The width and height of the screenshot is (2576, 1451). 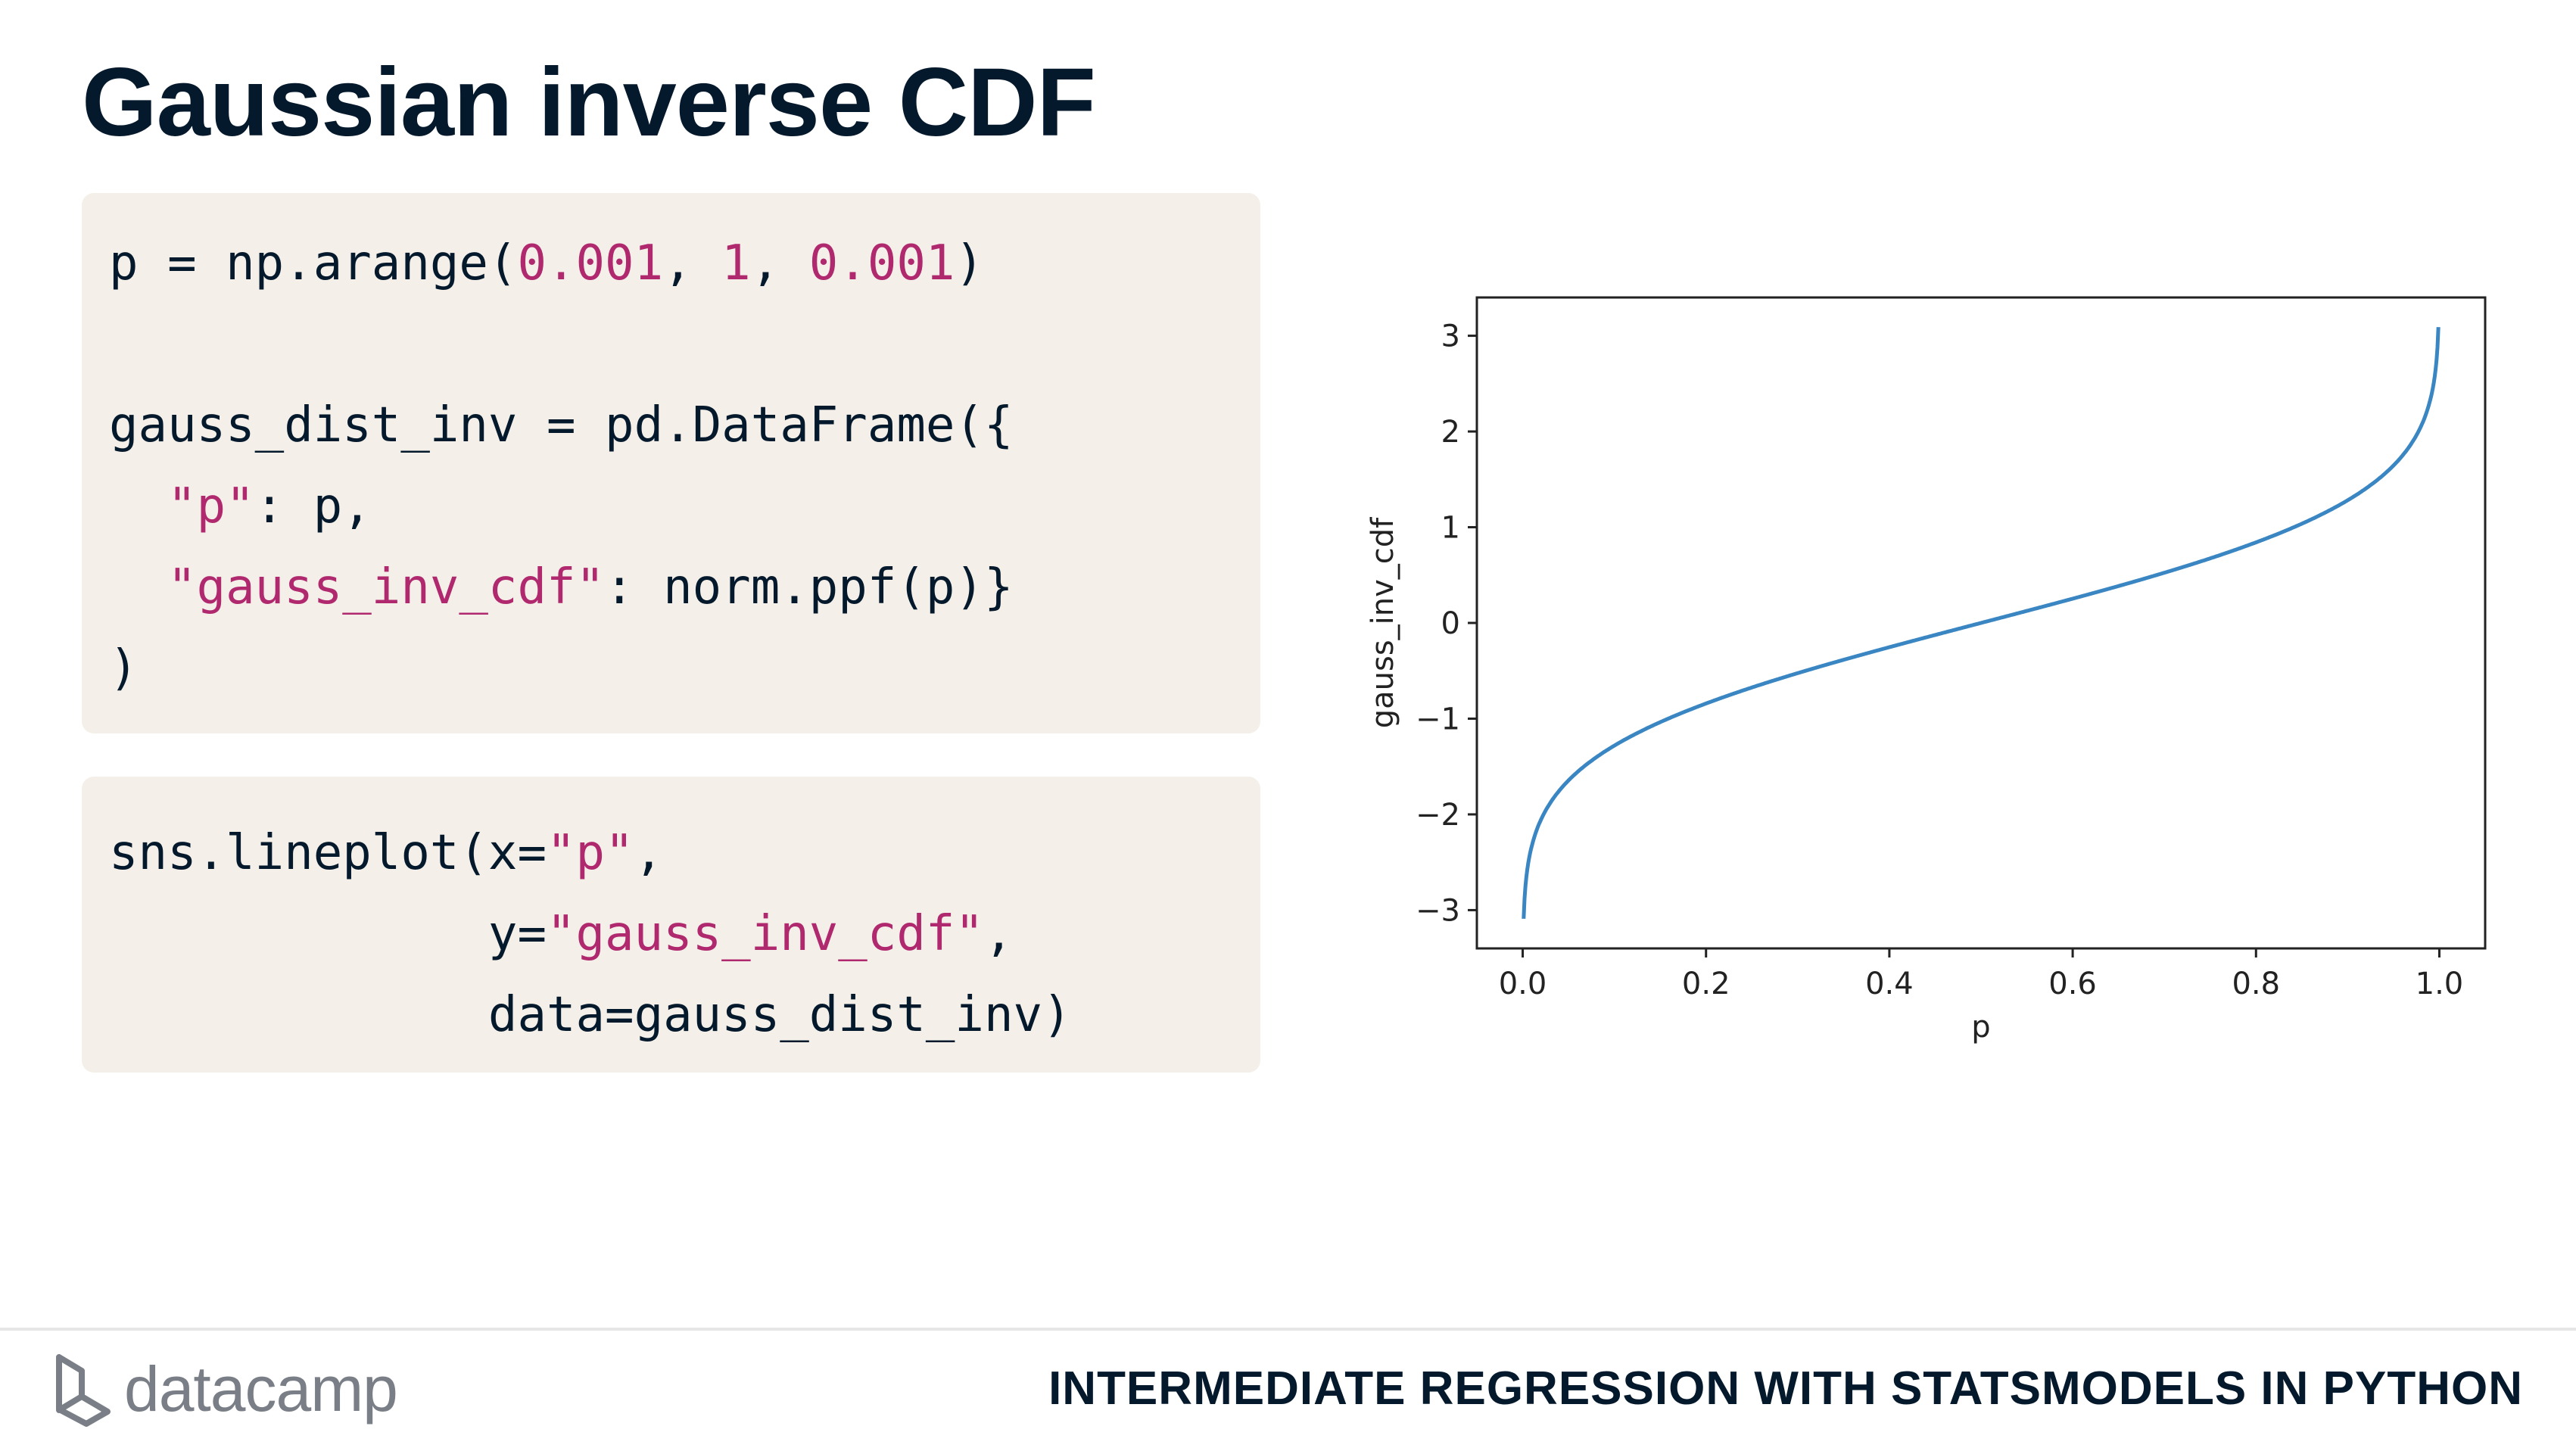 I want to click on y-tick-label: 1, so click(x=1450, y=528).